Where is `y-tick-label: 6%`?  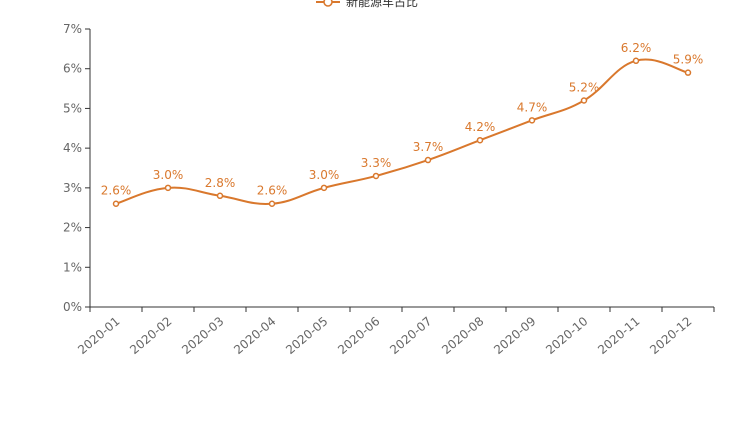
y-tick-label: 6% is located at coordinates (72, 69).